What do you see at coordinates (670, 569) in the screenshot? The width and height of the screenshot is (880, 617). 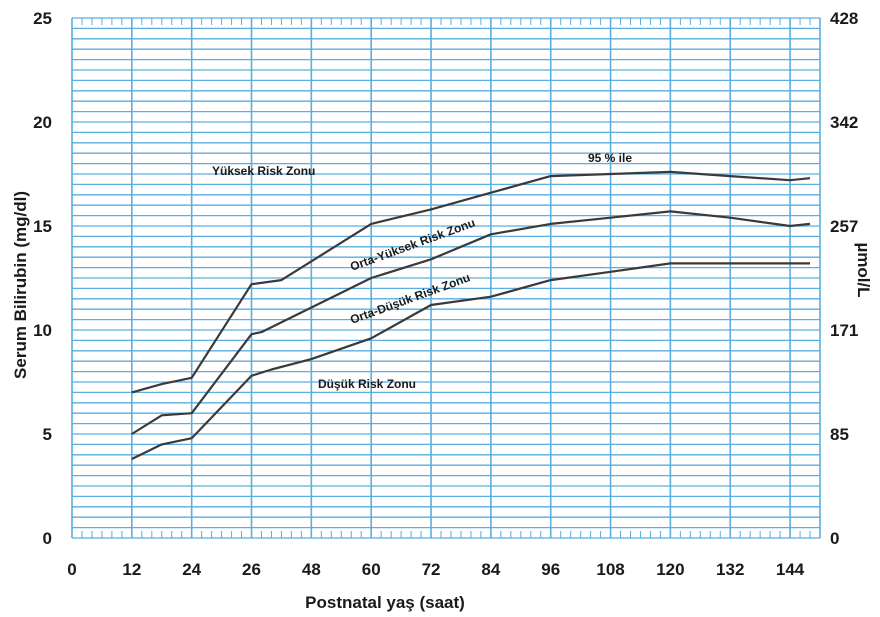 I see `x-tick-label: 120` at bounding box center [670, 569].